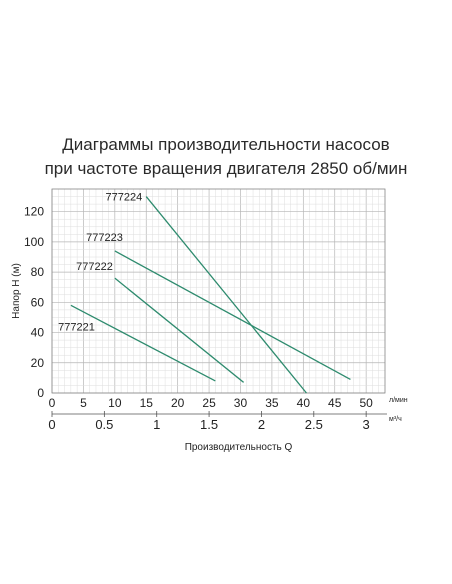 The height and width of the screenshot is (584, 452). What do you see at coordinates (147, 403) in the screenshot?
I see `x-tick-label-lmin: 15` at bounding box center [147, 403].